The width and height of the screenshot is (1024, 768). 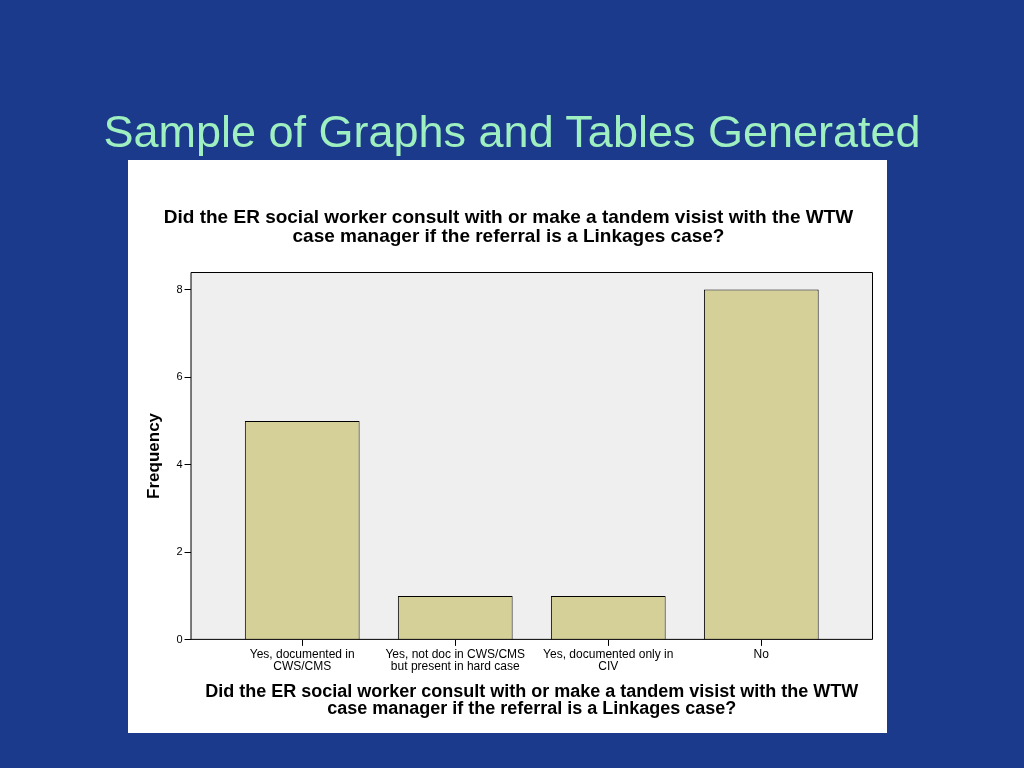 I want to click on x-tick-label: Yes, documented only in CIV, so click(x=608, y=660).